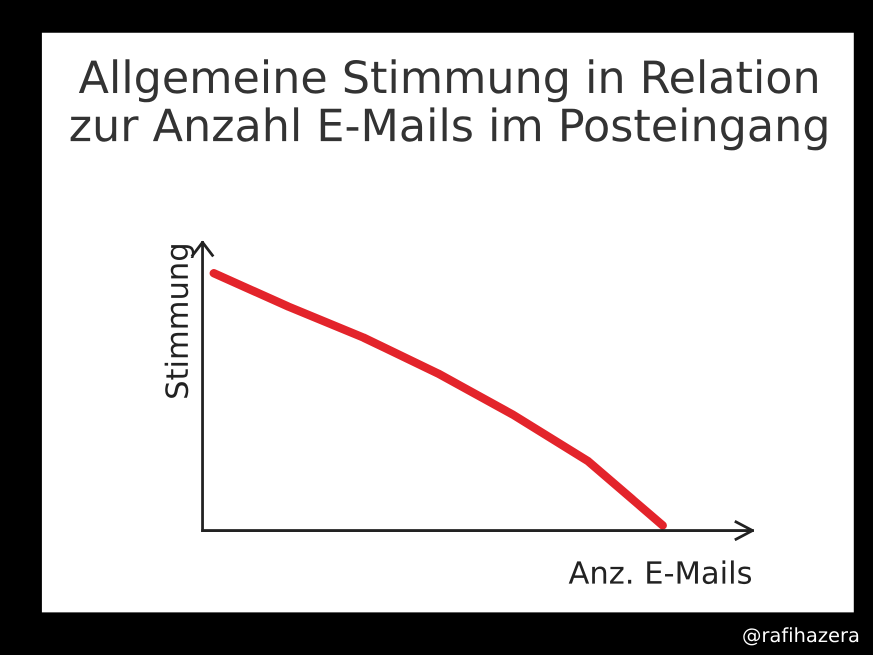  I want to click on x-axis-title: Anz. E-Mails, so click(660, 572).